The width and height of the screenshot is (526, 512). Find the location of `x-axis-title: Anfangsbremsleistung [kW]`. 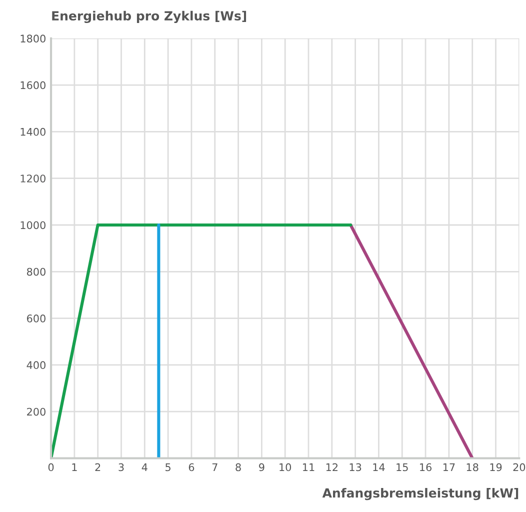

x-axis-title: Anfangsbremsleistung [kW] is located at coordinates (420, 494).